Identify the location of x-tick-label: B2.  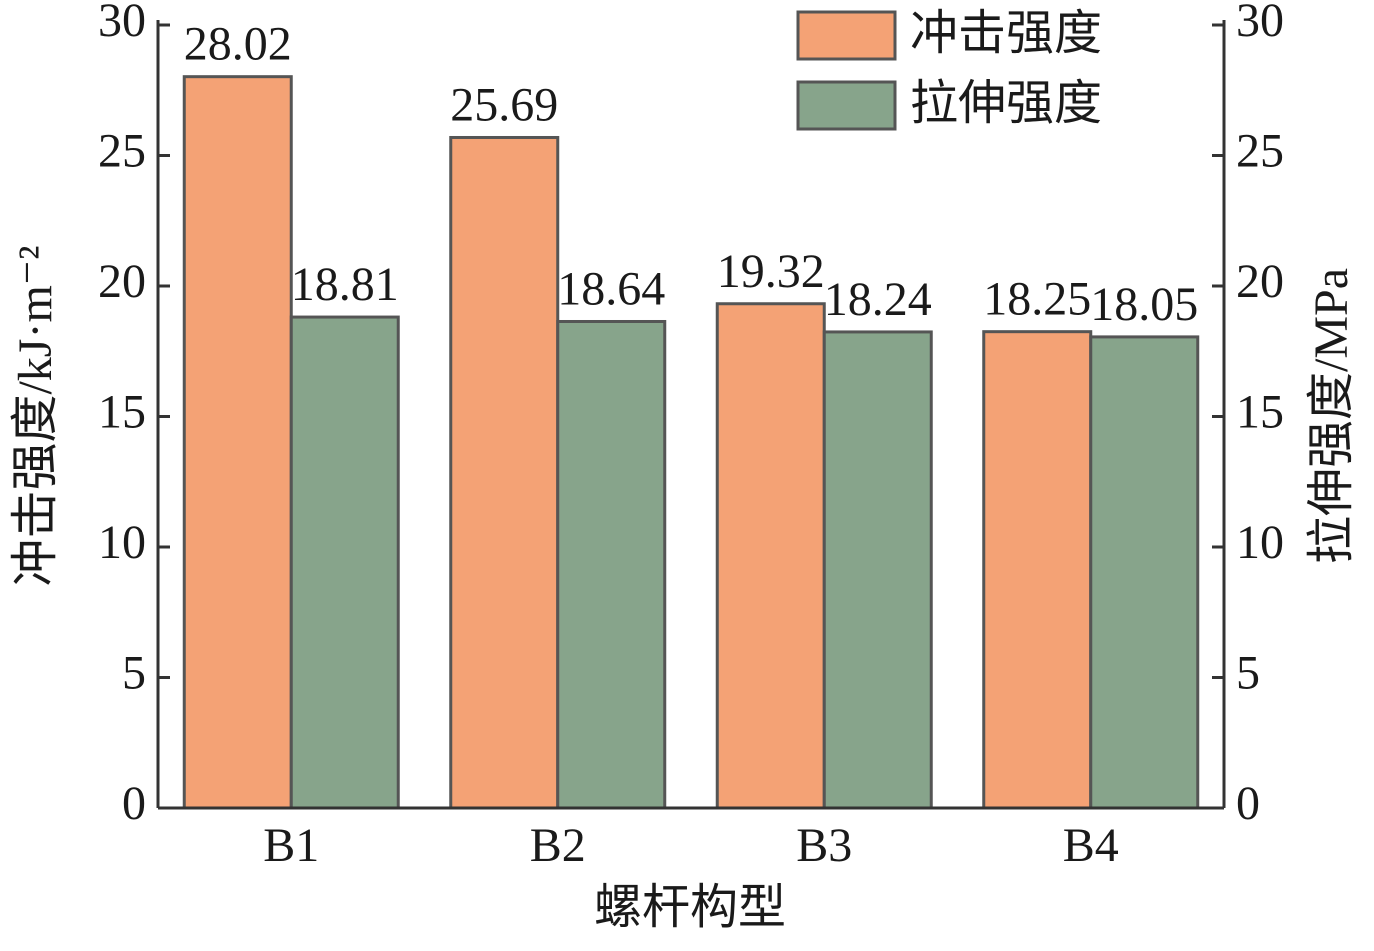
(558, 845).